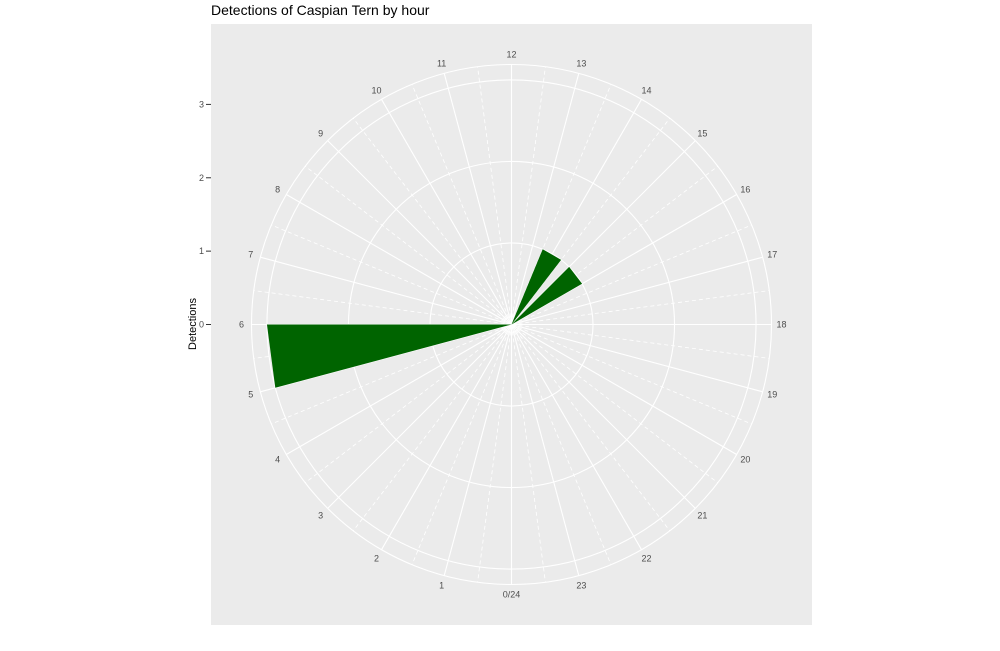 This screenshot has height=651, width=1000. What do you see at coordinates (320, 134) in the screenshot?
I see `hour-label: 9` at bounding box center [320, 134].